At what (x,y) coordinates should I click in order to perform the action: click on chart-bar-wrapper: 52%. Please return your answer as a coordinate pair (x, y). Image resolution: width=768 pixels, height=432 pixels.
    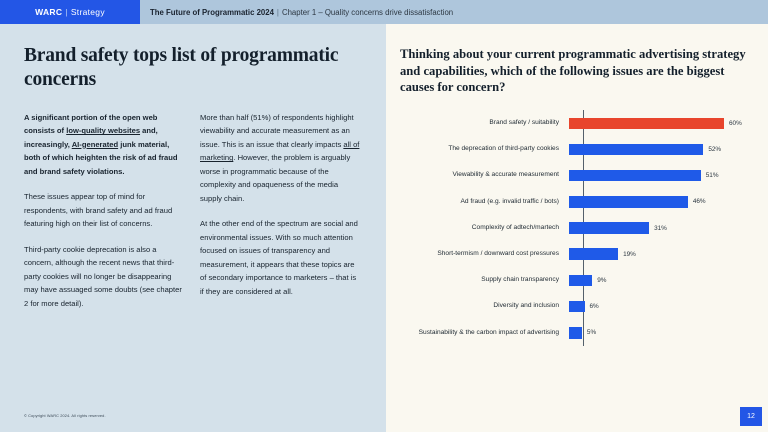
    Looking at the image, I should click on (668, 149).